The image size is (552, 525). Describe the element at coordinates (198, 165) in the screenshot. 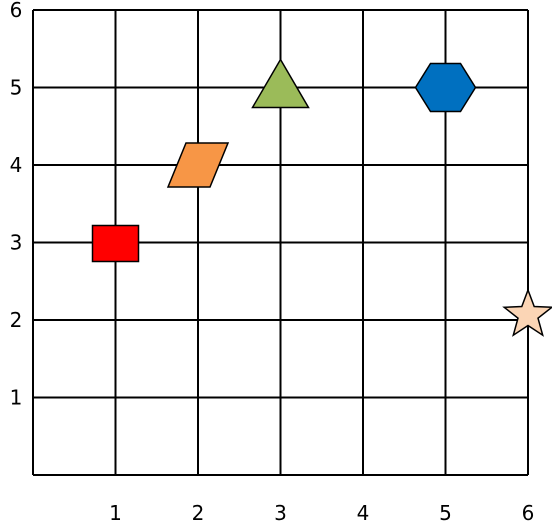

I see `orange-parallelogram-shape` at that location.